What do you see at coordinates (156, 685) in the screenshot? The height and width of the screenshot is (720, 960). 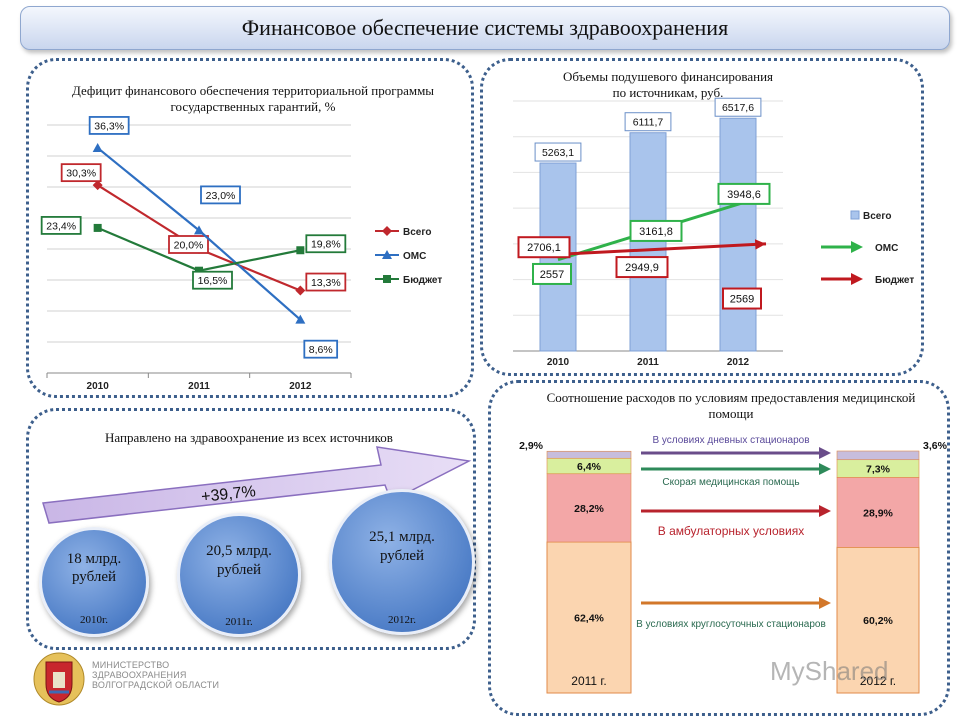 I see `ministry-name-line3: ВОЛГОГРАДСКОЙ ОБЛАСТИ` at bounding box center [156, 685].